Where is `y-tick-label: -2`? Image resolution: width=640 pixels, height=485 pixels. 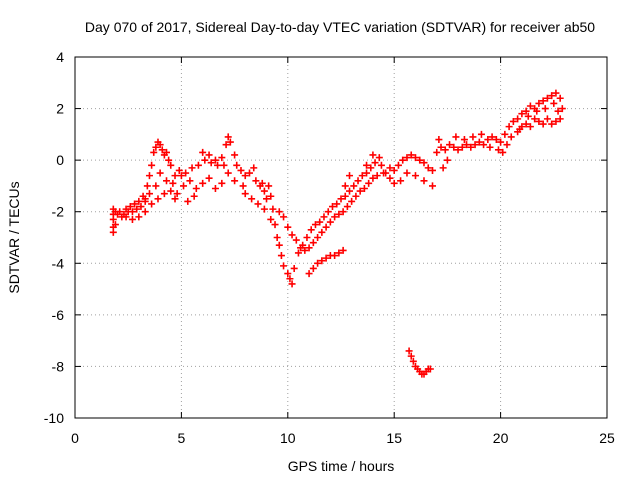 y-tick-label: -2 is located at coordinates (58, 212).